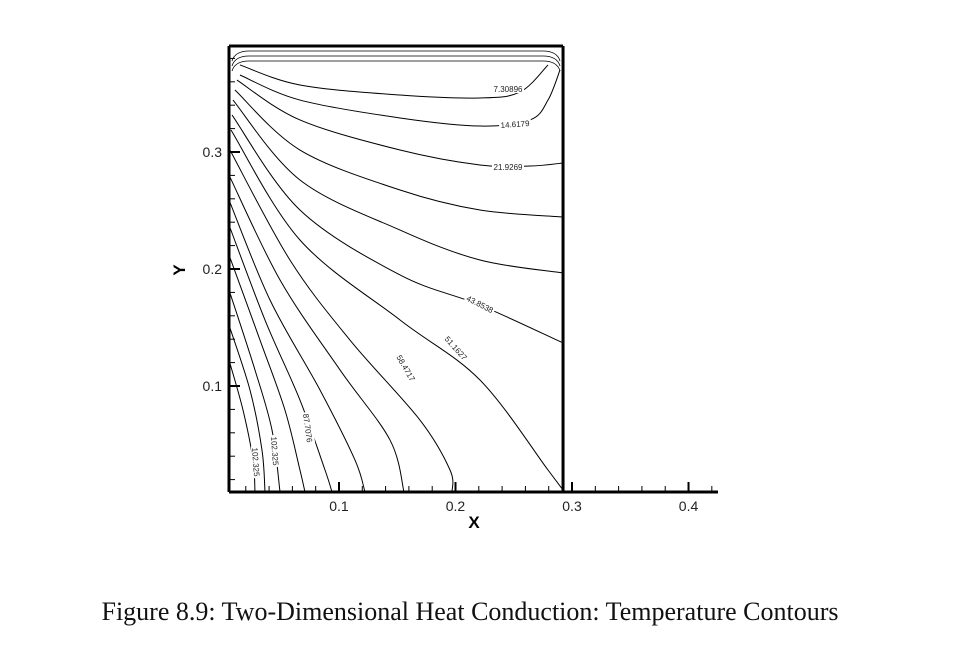 This screenshot has height=651, width=957. Describe the element at coordinates (213, 386) in the screenshot. I see `y-tick-label: 0.1` at that location.